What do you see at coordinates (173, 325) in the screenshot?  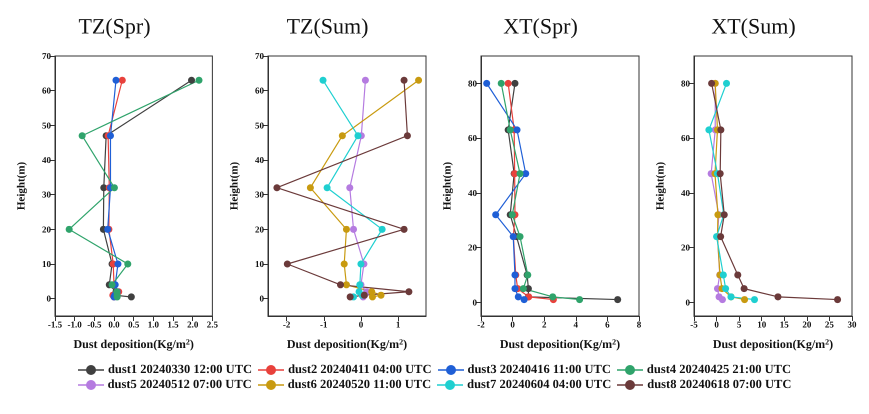 I see `x-tick-label: 1.5` at bounding box center [173, 325].